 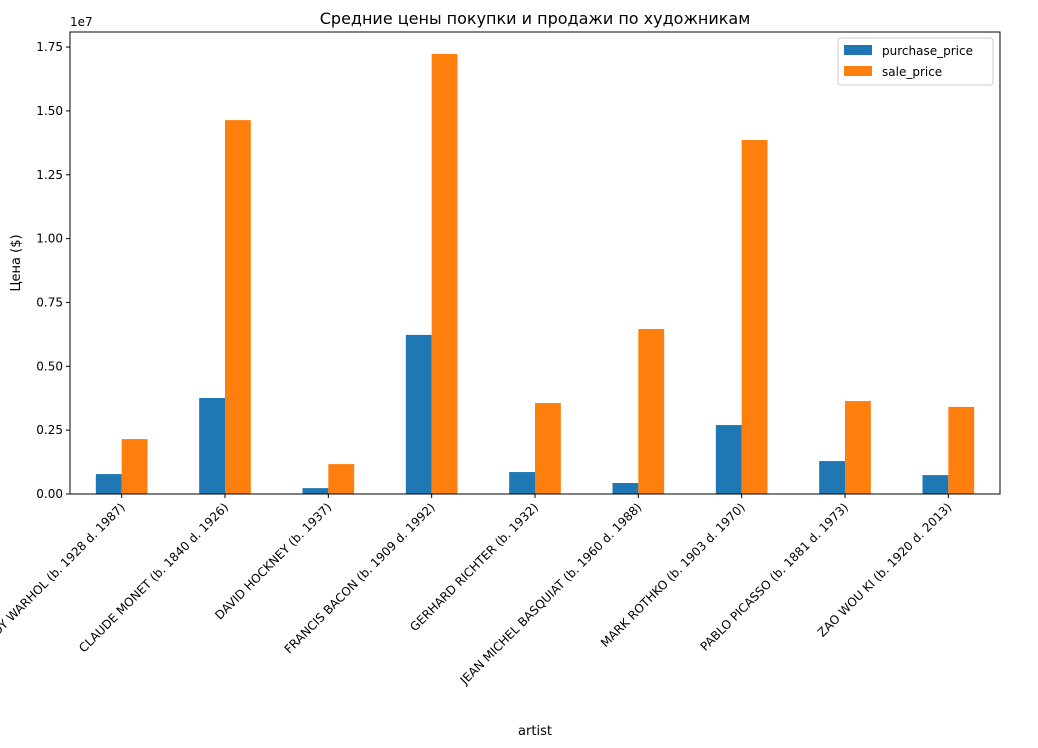 What do you see at coordinates (535, 731) in the screenshot?
I see `x-axis-label: artist` at bounding box center [535, 731].